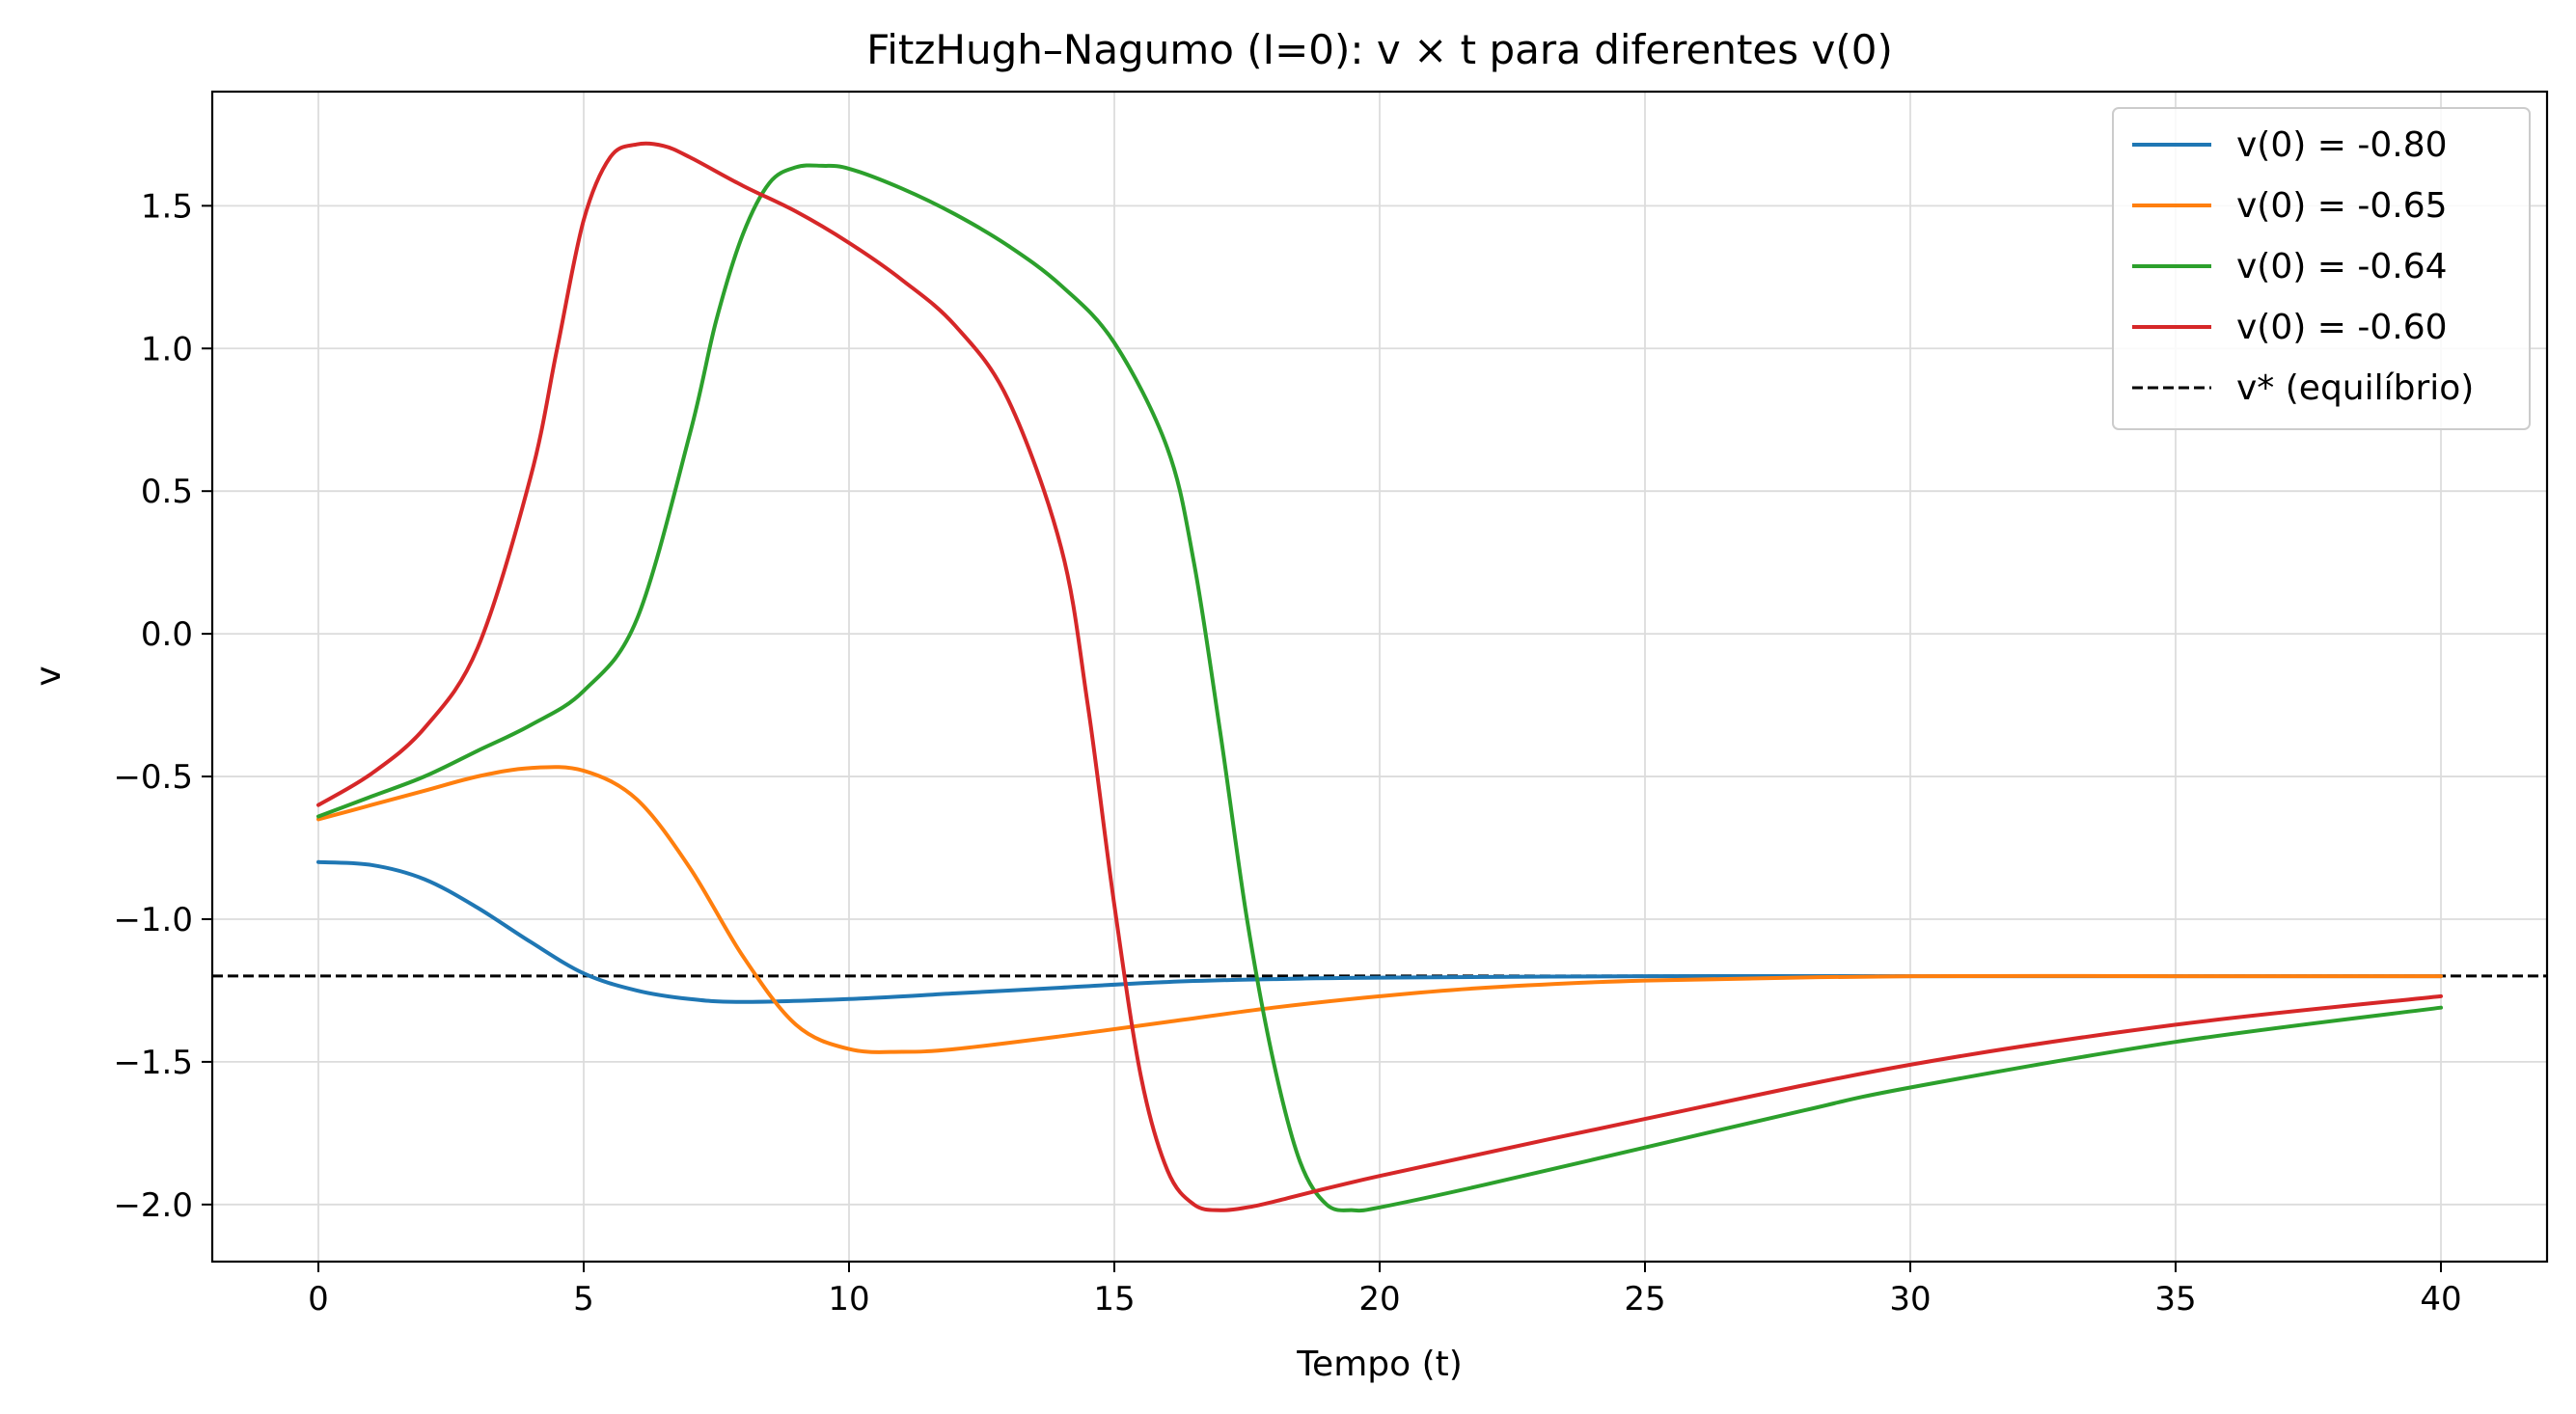 Image resolution: width=2576 pixels, height=1414 pixels. What do you see at coordinates (1910, 1299) in the screenshot?
I see `x-tick-label-6: 30` at bounding box center [1910, 1299].